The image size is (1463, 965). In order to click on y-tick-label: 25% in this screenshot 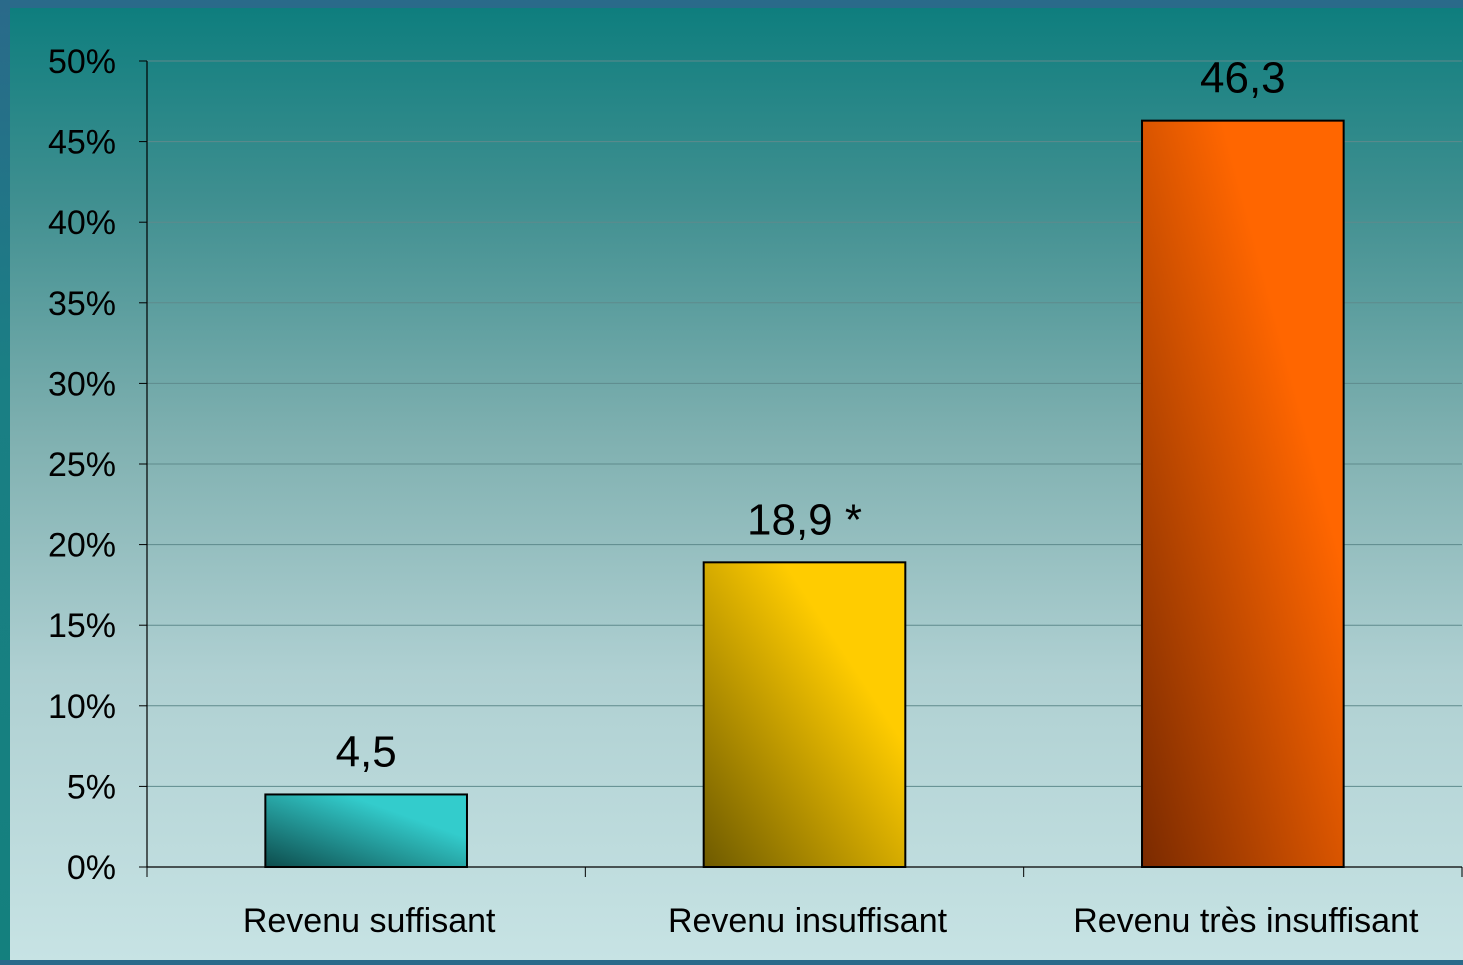, I will do `click(82, 465)`.